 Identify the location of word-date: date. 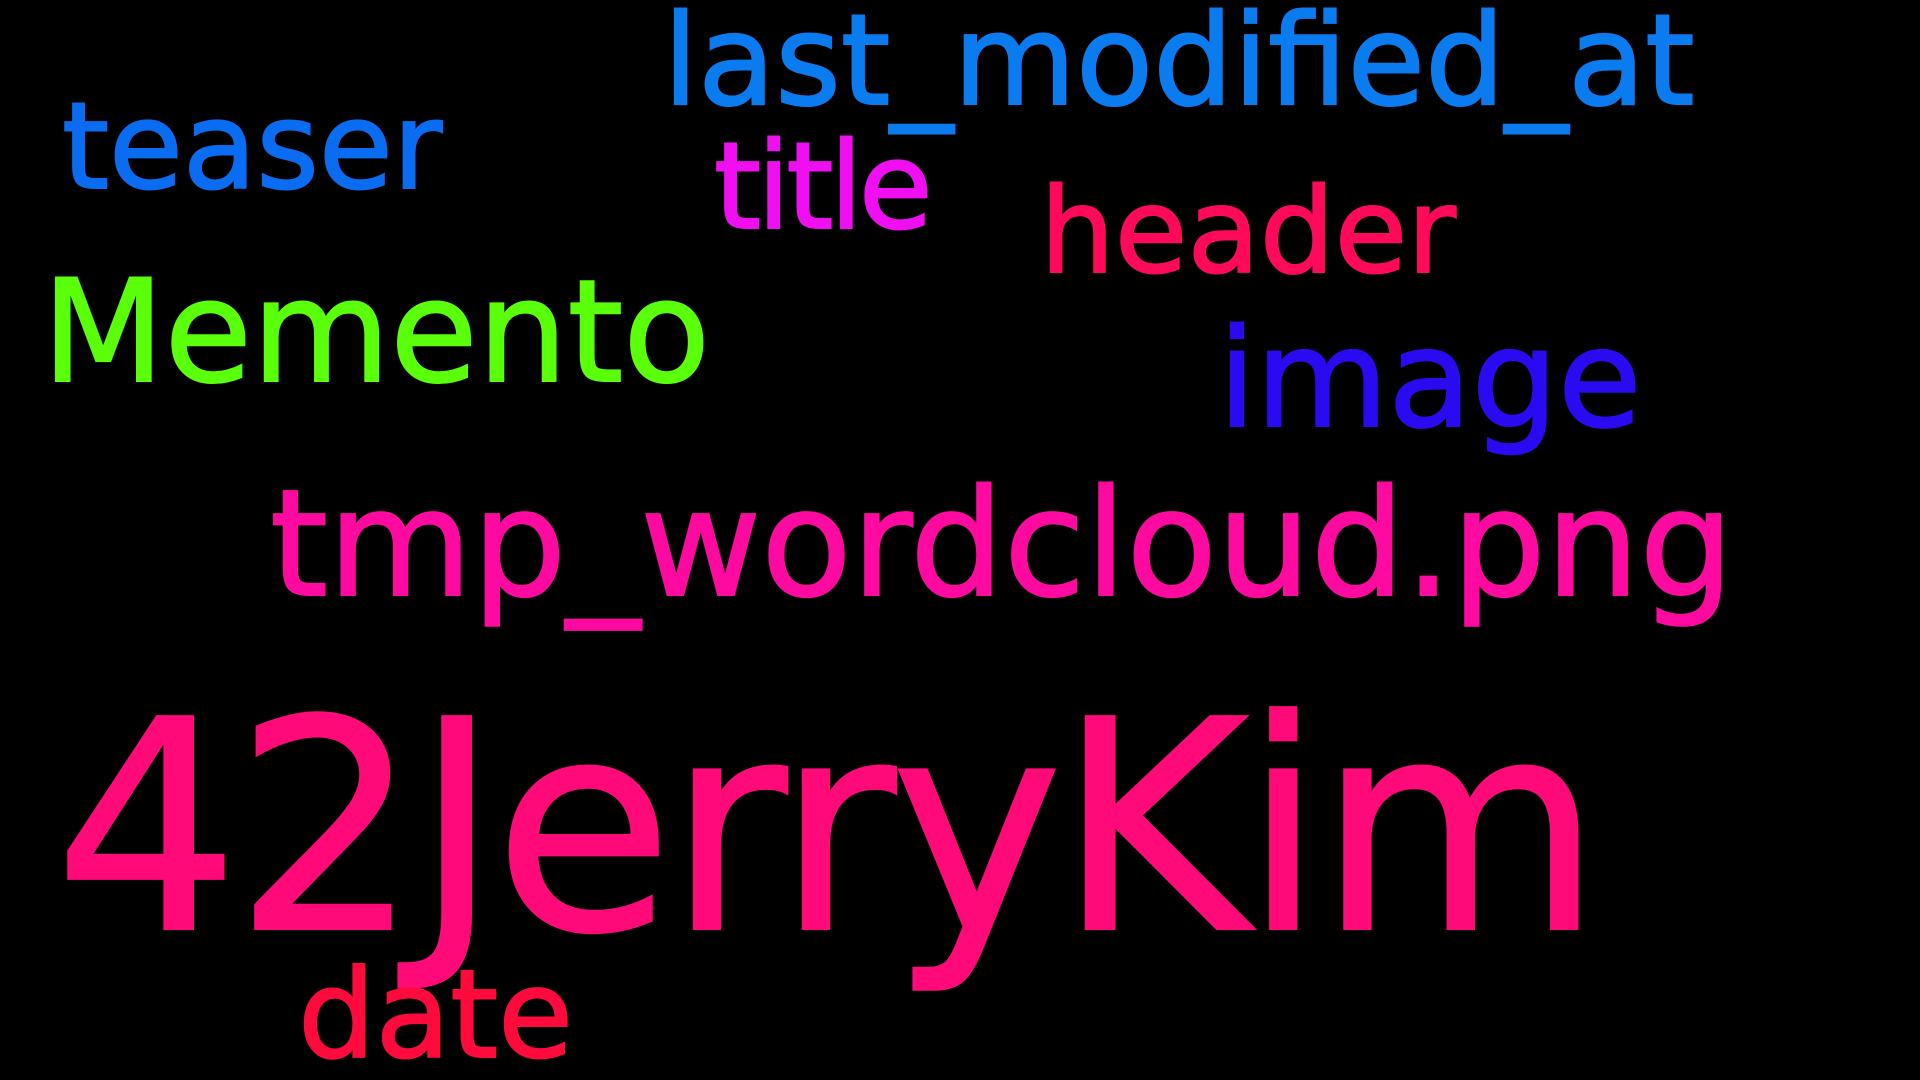
(435, 1012).